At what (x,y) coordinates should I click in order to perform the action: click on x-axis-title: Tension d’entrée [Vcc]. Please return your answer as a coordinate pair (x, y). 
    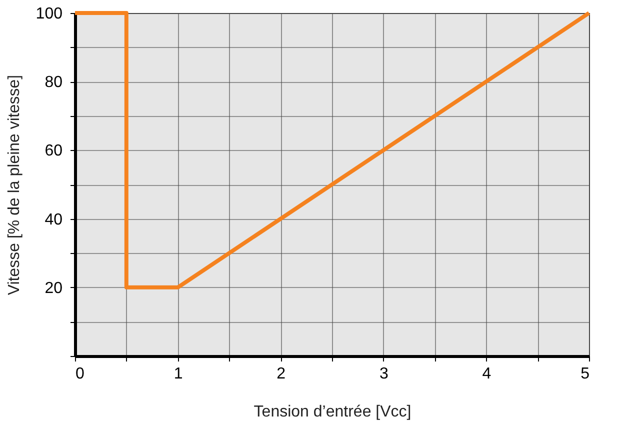
    Looking at the image, I should click on (333, 412).